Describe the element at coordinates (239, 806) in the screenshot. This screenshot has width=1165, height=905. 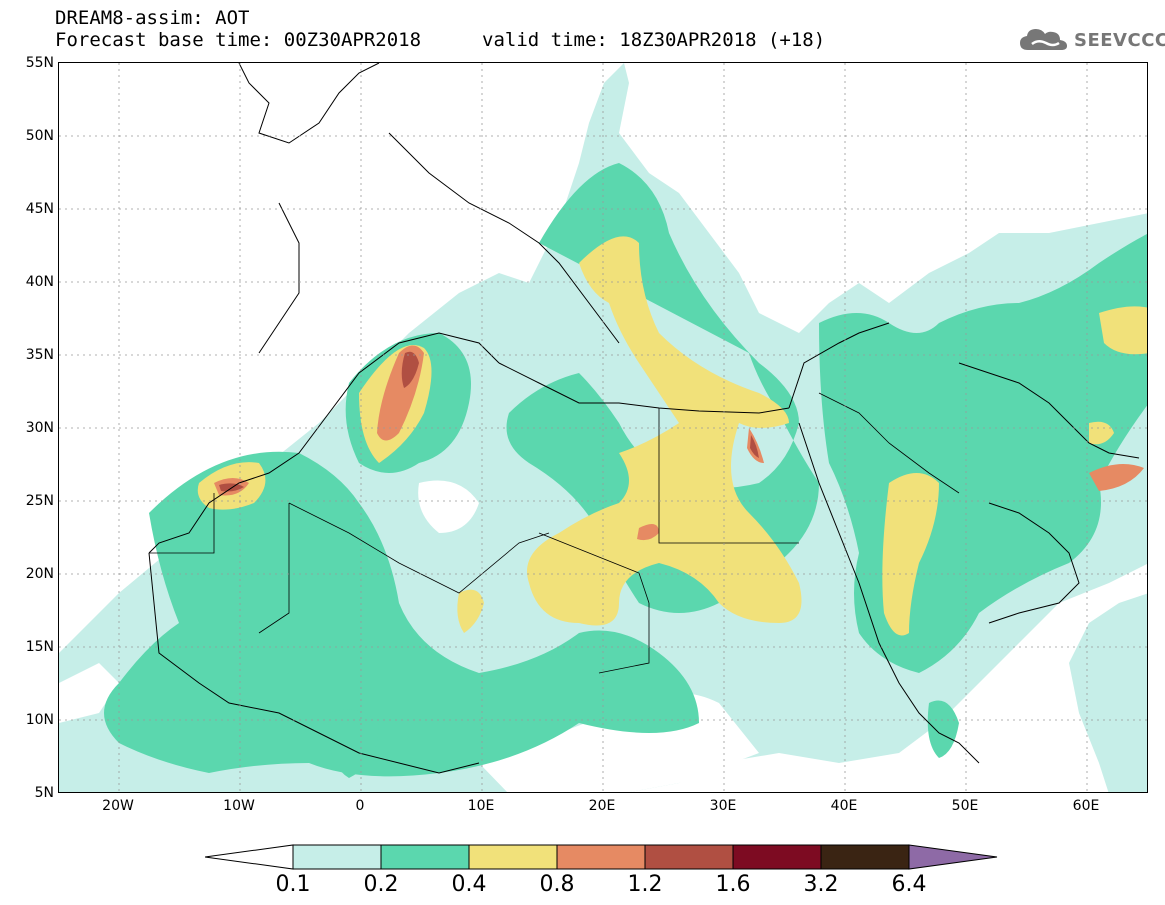
I see `lon-label-10w: 10W` at that location.